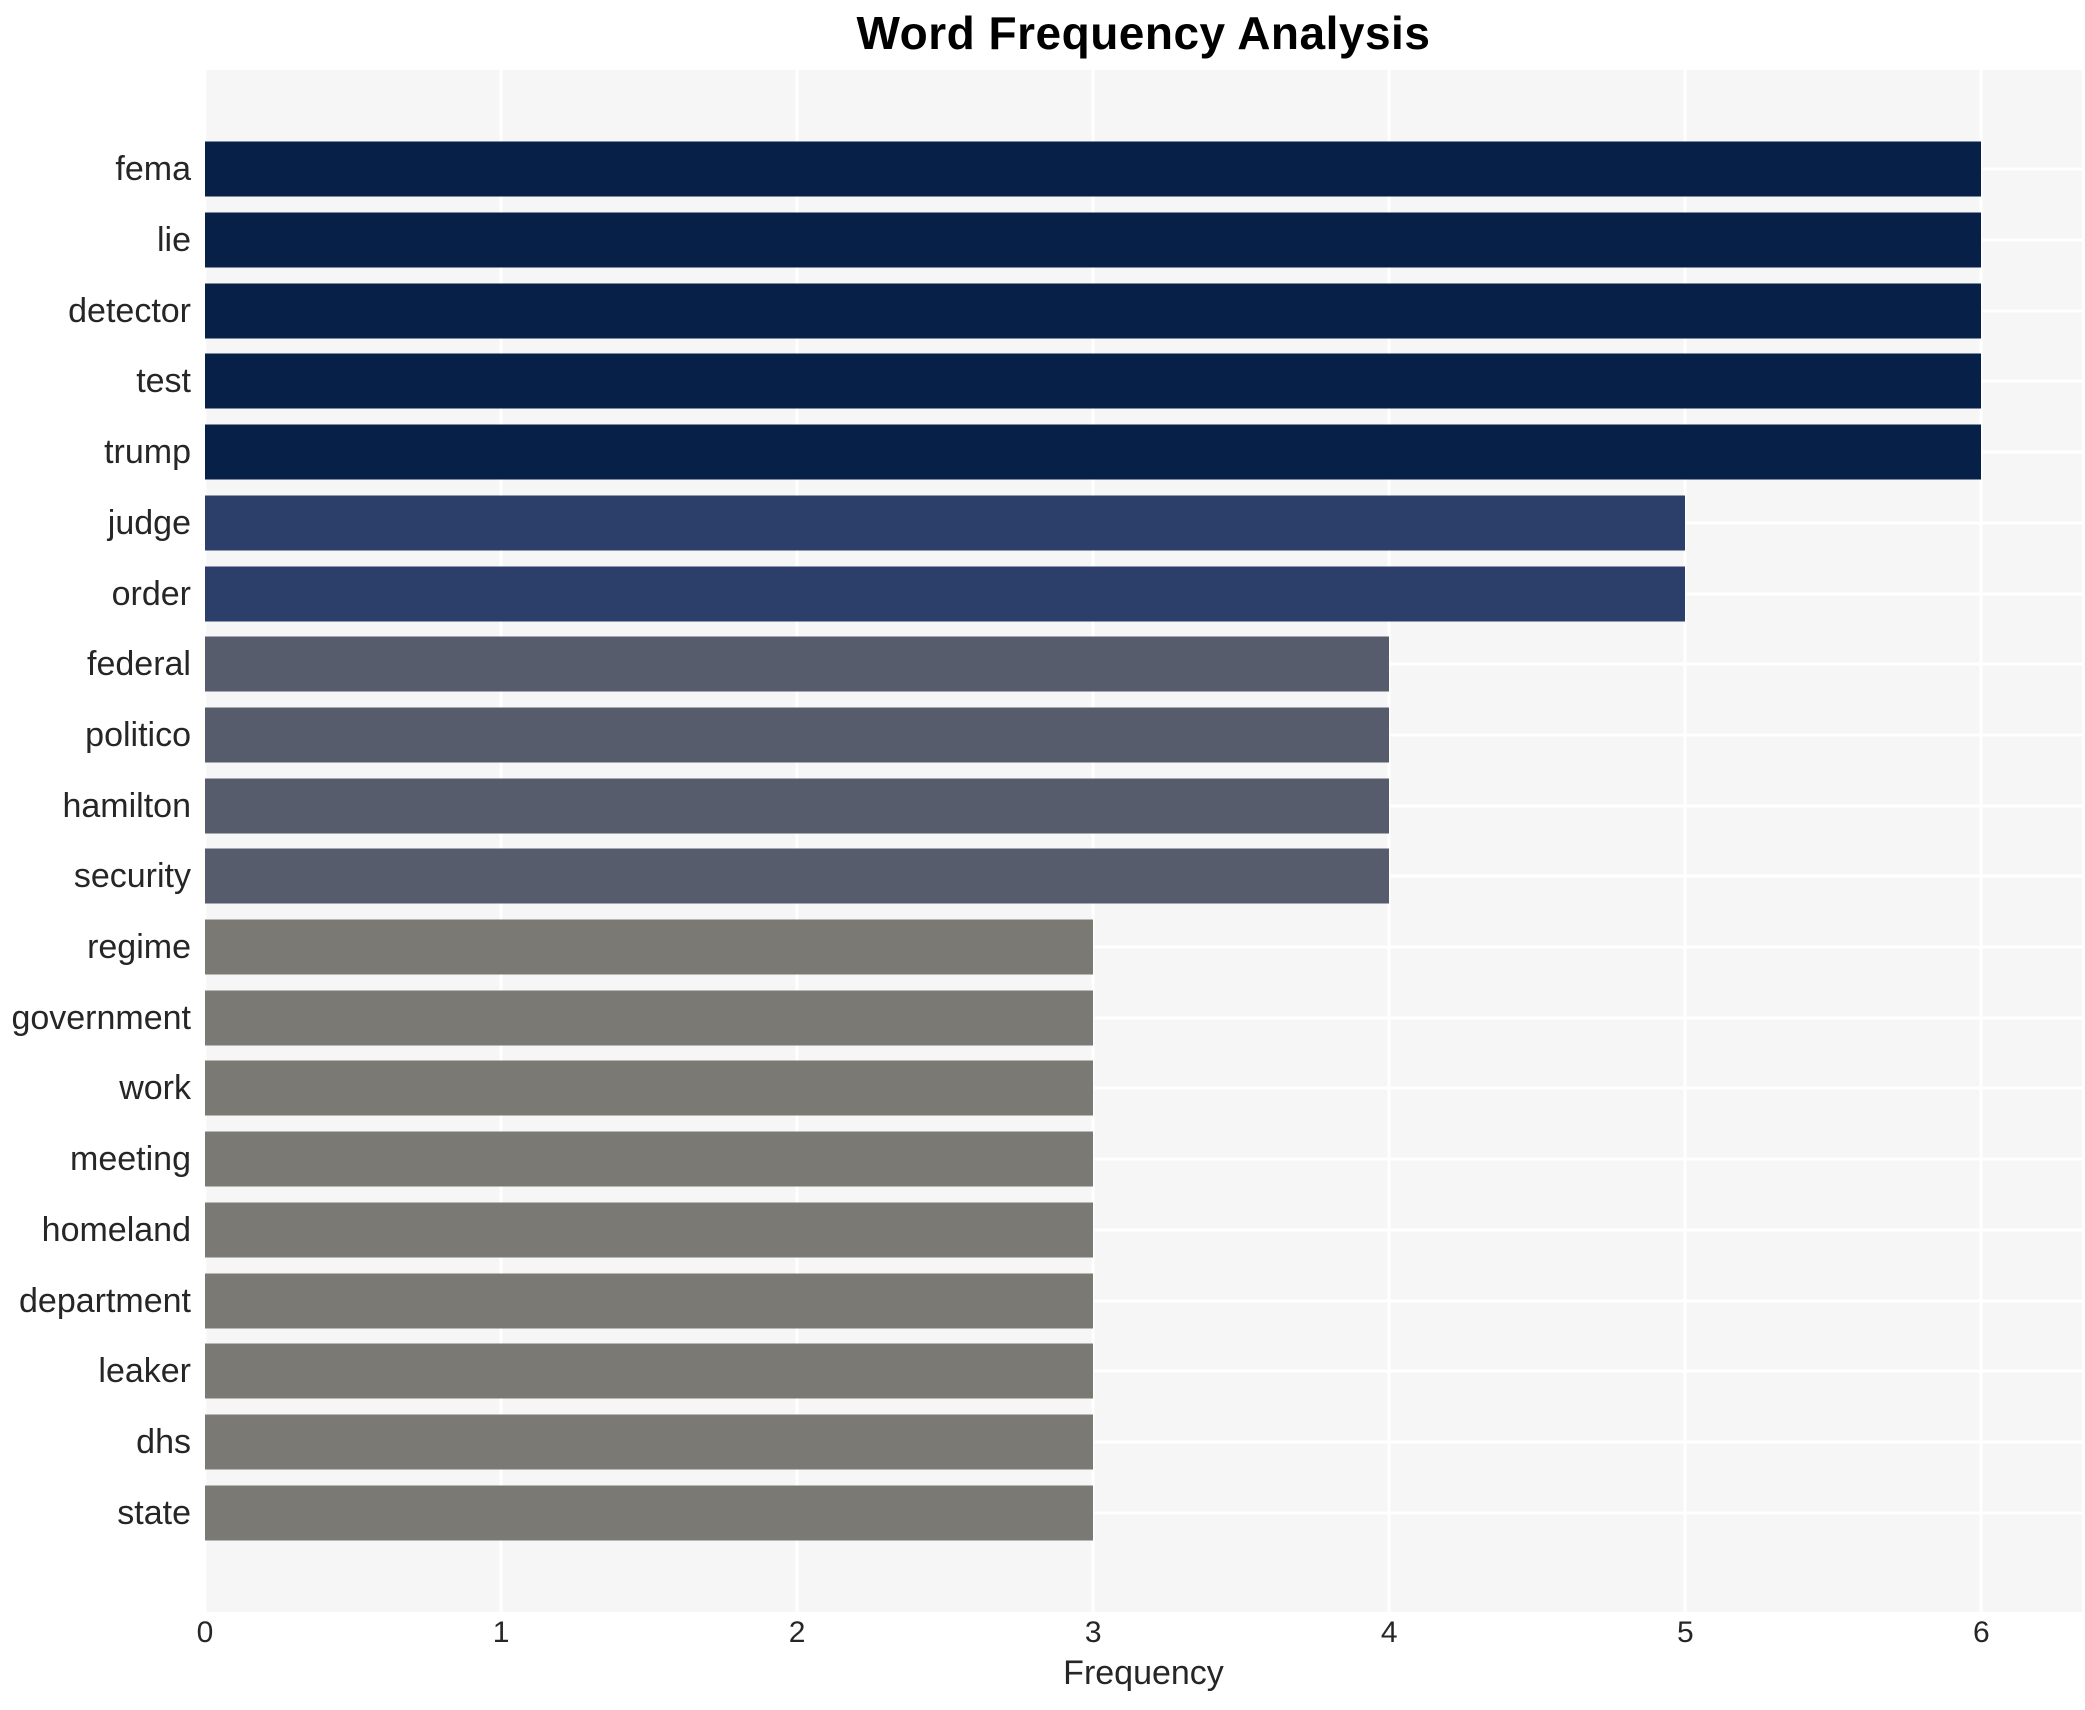 The width and height of the screenshot is (2085, 1710). I want to click on y-tick-label: leaker, so click(144, 1371).